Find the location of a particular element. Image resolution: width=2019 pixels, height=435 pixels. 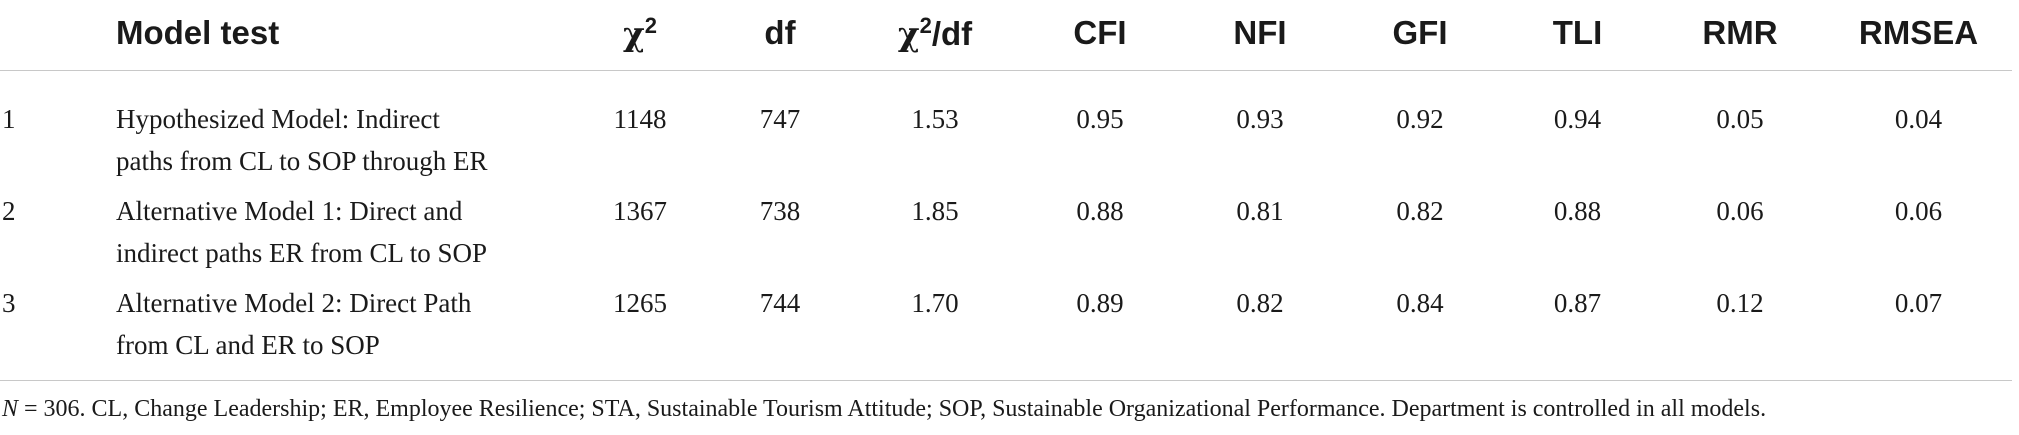

cell-chi-square: 1148 is located at coordinates (640, 119).